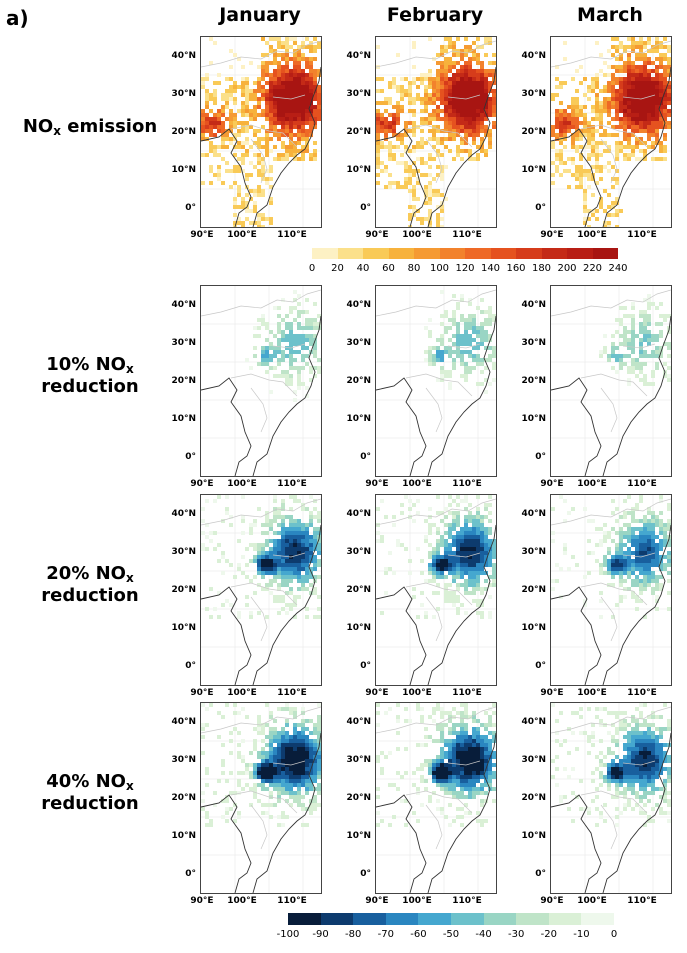  Describe the element at coordinates (261, 381) in the screenshot. I see `map-2-january` at that location.